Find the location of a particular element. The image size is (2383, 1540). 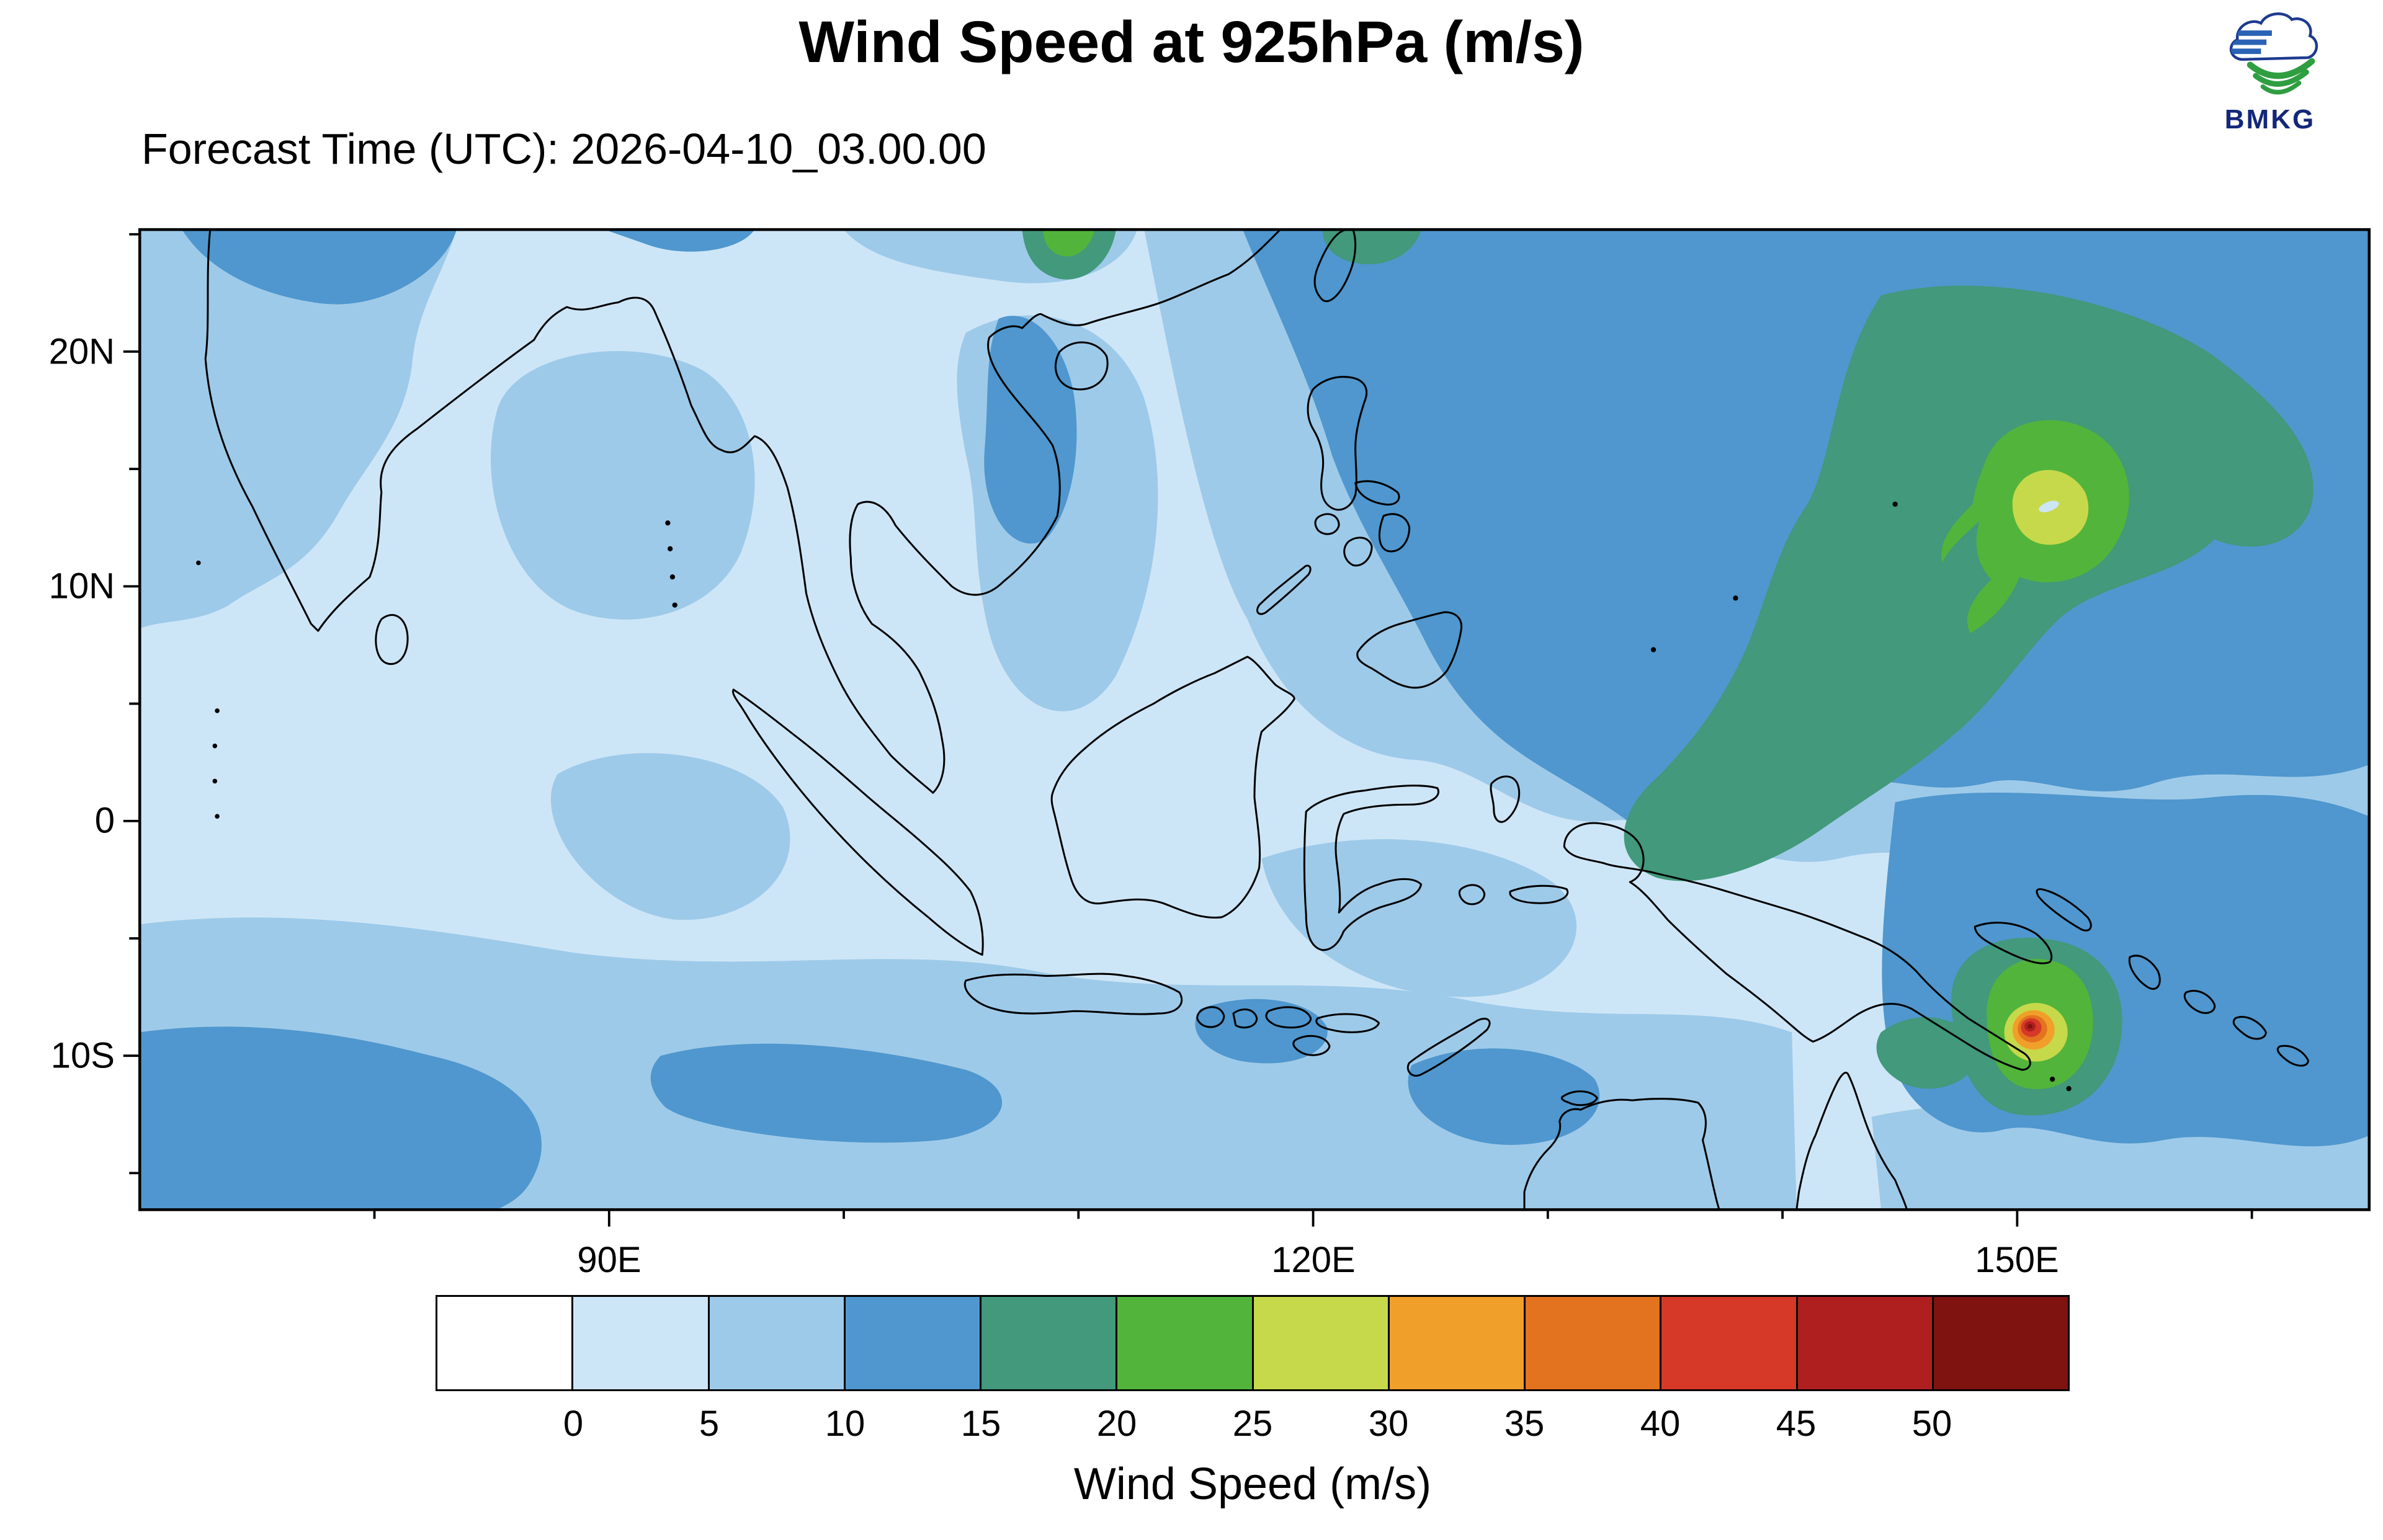

colorbar-tick-15: 15 is located at coordinates (980, 1424).